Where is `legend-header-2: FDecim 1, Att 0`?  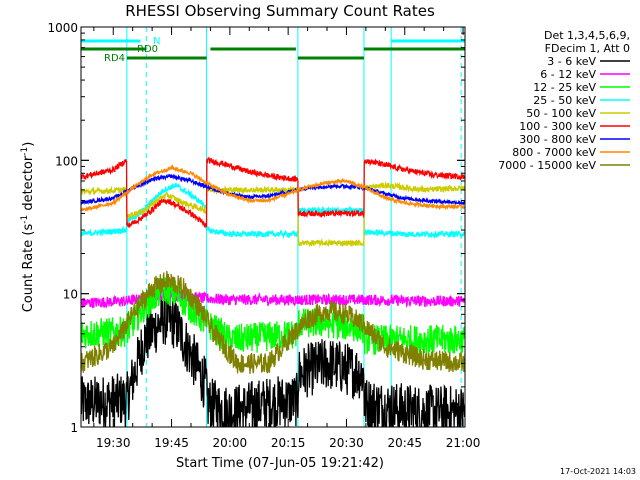
legend-header-2: FDecim 1, Att 0 is located at coordinates (587, 48).